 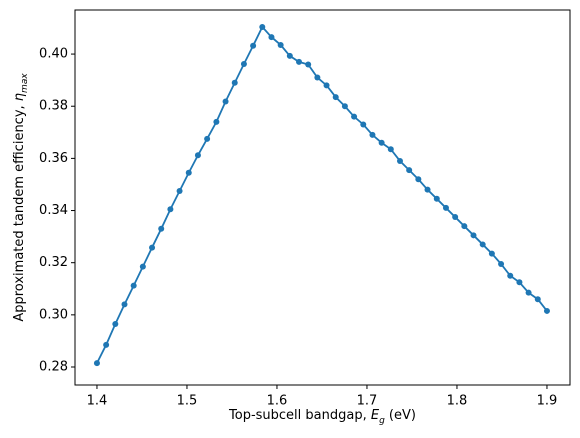 What do you see at coordinates (19, 211) in the screenshot?
I see `y-axis-label-part: Approximated tandem efficiency,` at bounding box center [19, 211].